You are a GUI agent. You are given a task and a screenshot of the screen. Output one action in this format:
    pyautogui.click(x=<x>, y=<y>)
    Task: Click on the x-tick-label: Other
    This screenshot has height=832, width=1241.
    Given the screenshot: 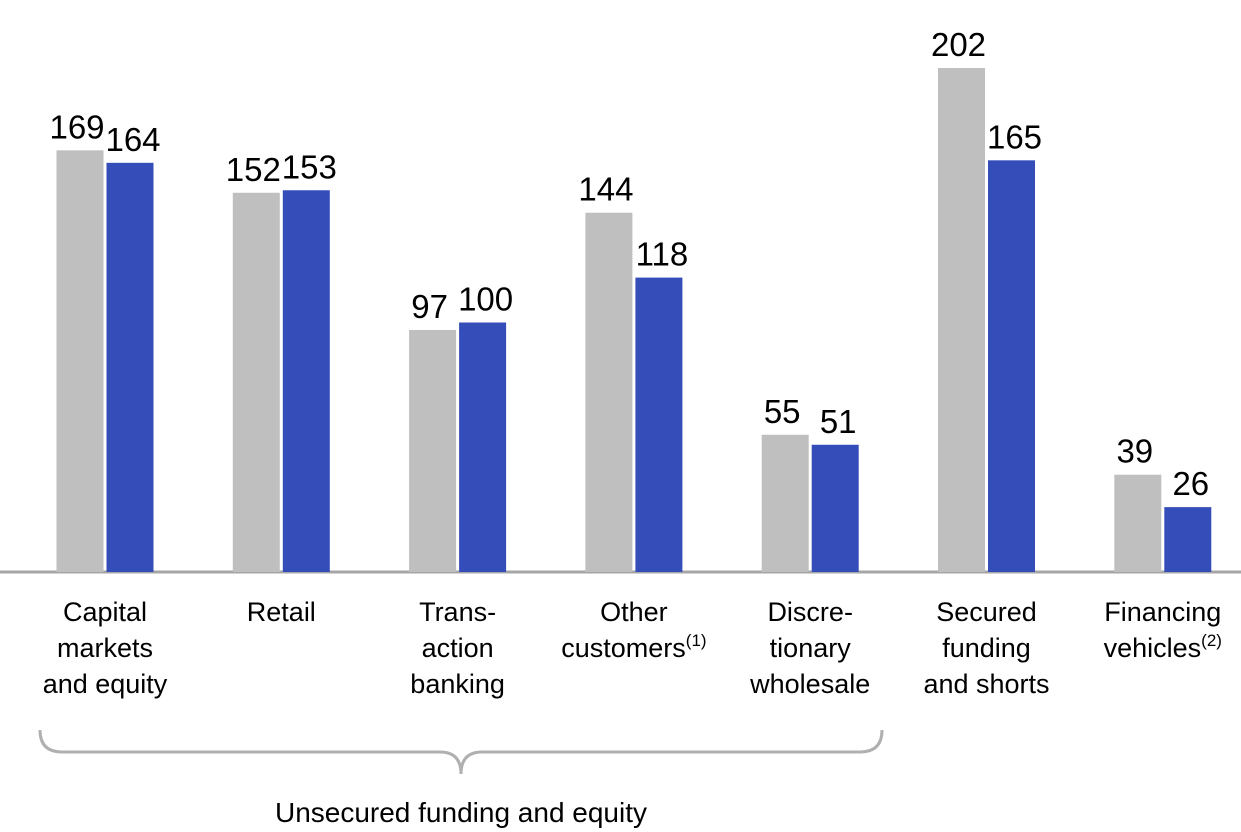 What is the action you would take?
    pyautogui.click(x=634, y=612)
    